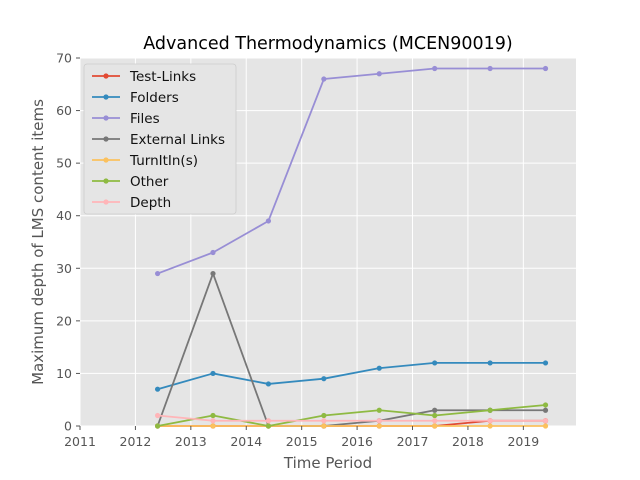 The width and height of the screenshot is (640, 480). What do you see at coordinates (149, 182) in the screenshot?
I see `legend-label: Other` at bounding box center [149, 182].